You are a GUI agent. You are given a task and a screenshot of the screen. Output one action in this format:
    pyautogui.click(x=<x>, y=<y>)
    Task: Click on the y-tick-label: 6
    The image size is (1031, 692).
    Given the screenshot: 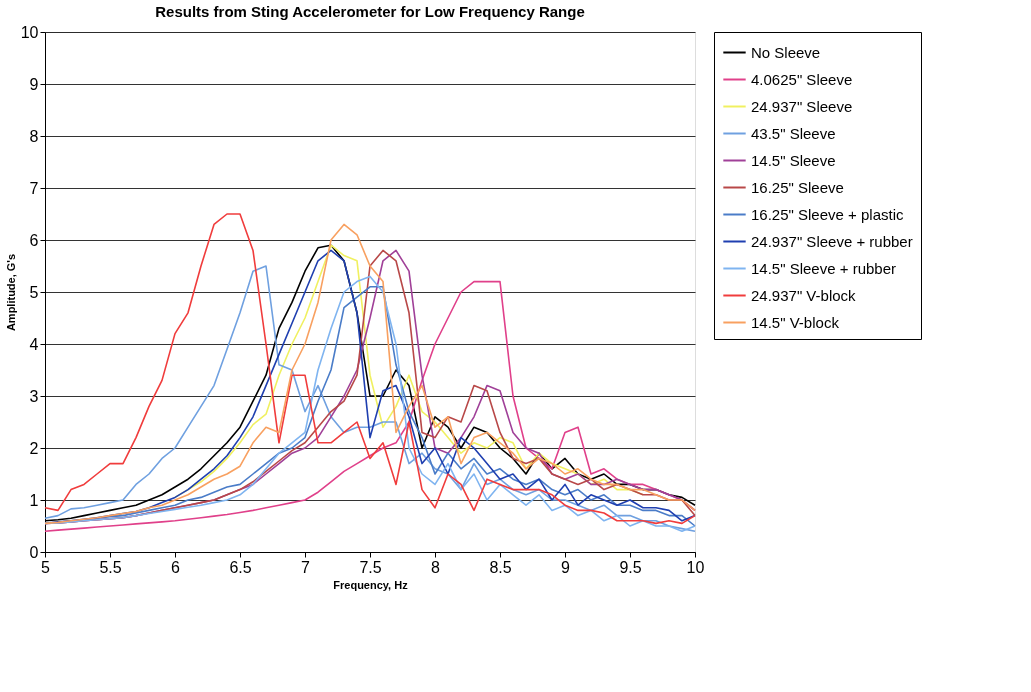 What is the action you would take?
    pyautogui.click(x=34, y=240)
    